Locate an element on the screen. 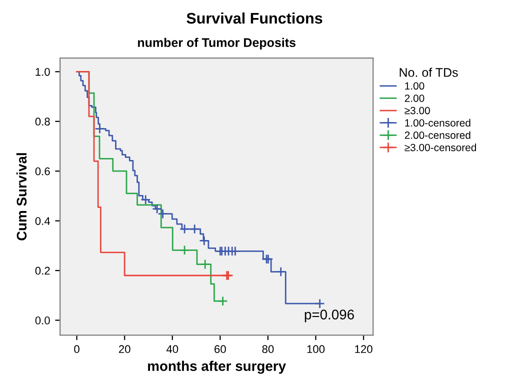  chart-subtitle: number of Tumor Deposits is located at coordinates (217, 44).